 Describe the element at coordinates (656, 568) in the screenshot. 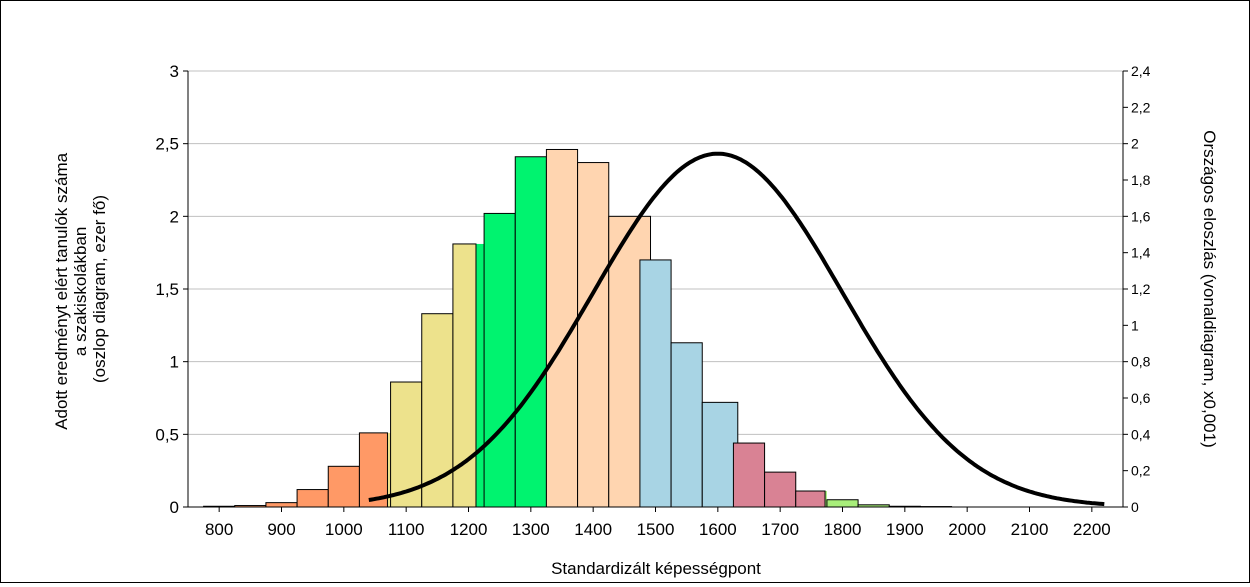

I see `x-axis-title: Standardizált képességpont` at that location.